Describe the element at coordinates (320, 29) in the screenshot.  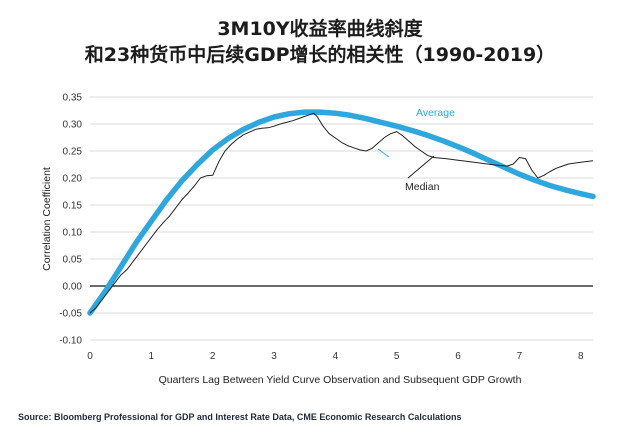
I see `chart-title-line1: 3M10Y收益率曲线斜度` at that location.